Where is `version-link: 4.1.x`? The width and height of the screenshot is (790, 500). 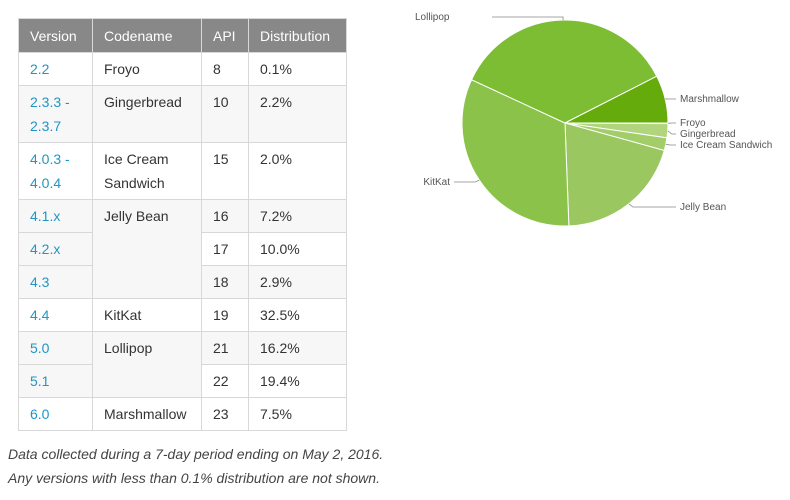
version-link: 4.1.x is located at coordinates (45, 216).